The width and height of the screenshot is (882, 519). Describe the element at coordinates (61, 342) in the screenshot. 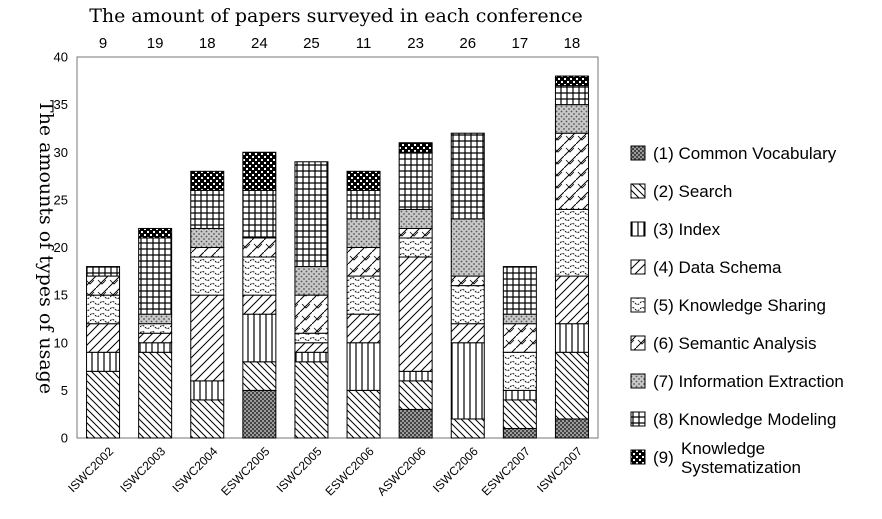

I see `y-tick-label: 10` at that location.